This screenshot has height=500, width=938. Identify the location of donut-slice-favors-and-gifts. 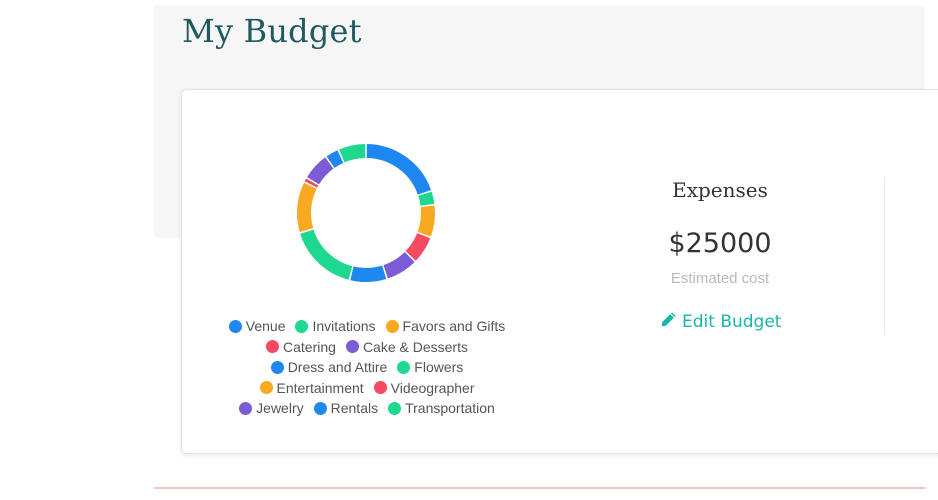
(426, 221).